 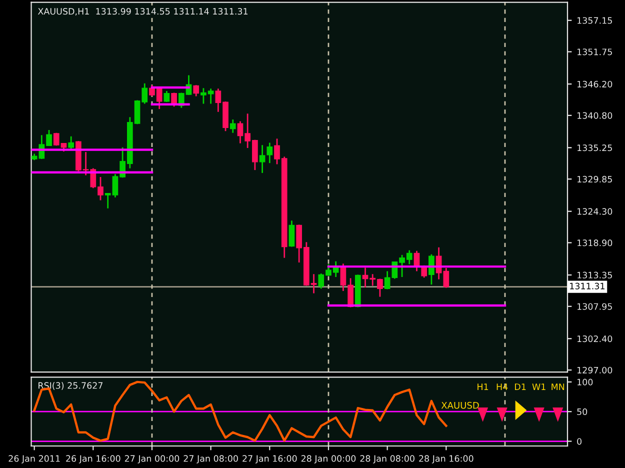 What do you see at coordinates (502, 387) in the screenshot?
I see `annotation: H4` at bounding box center [502, 387].